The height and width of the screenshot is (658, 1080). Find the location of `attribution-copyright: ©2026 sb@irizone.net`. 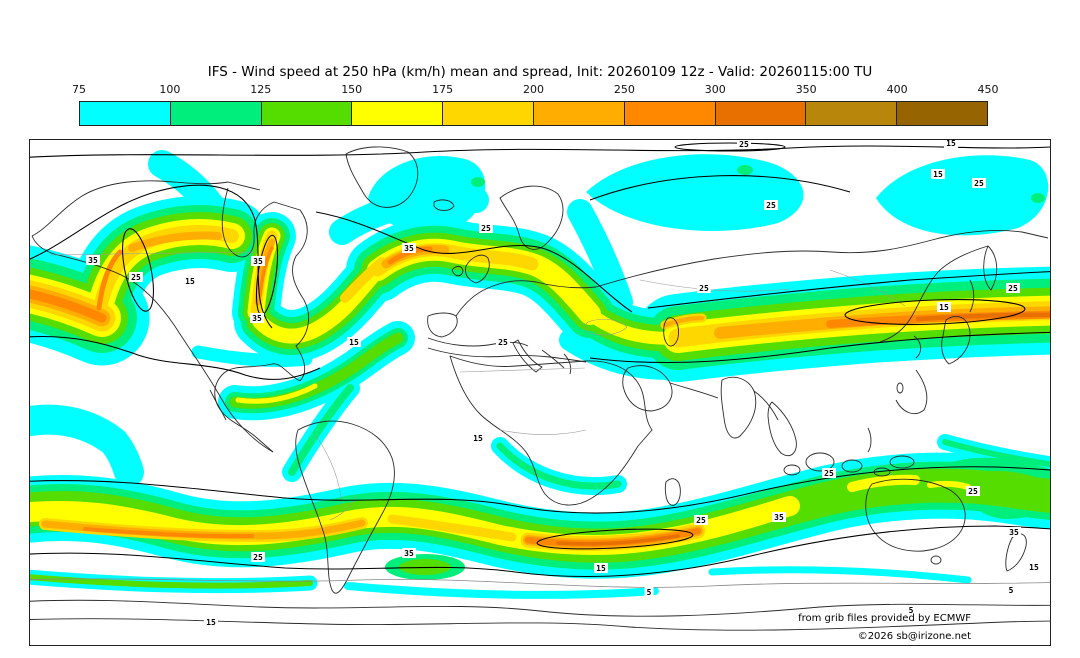

attribution-copyright: ©2026 sb@irizone.net is located at coordinates (914, 636).